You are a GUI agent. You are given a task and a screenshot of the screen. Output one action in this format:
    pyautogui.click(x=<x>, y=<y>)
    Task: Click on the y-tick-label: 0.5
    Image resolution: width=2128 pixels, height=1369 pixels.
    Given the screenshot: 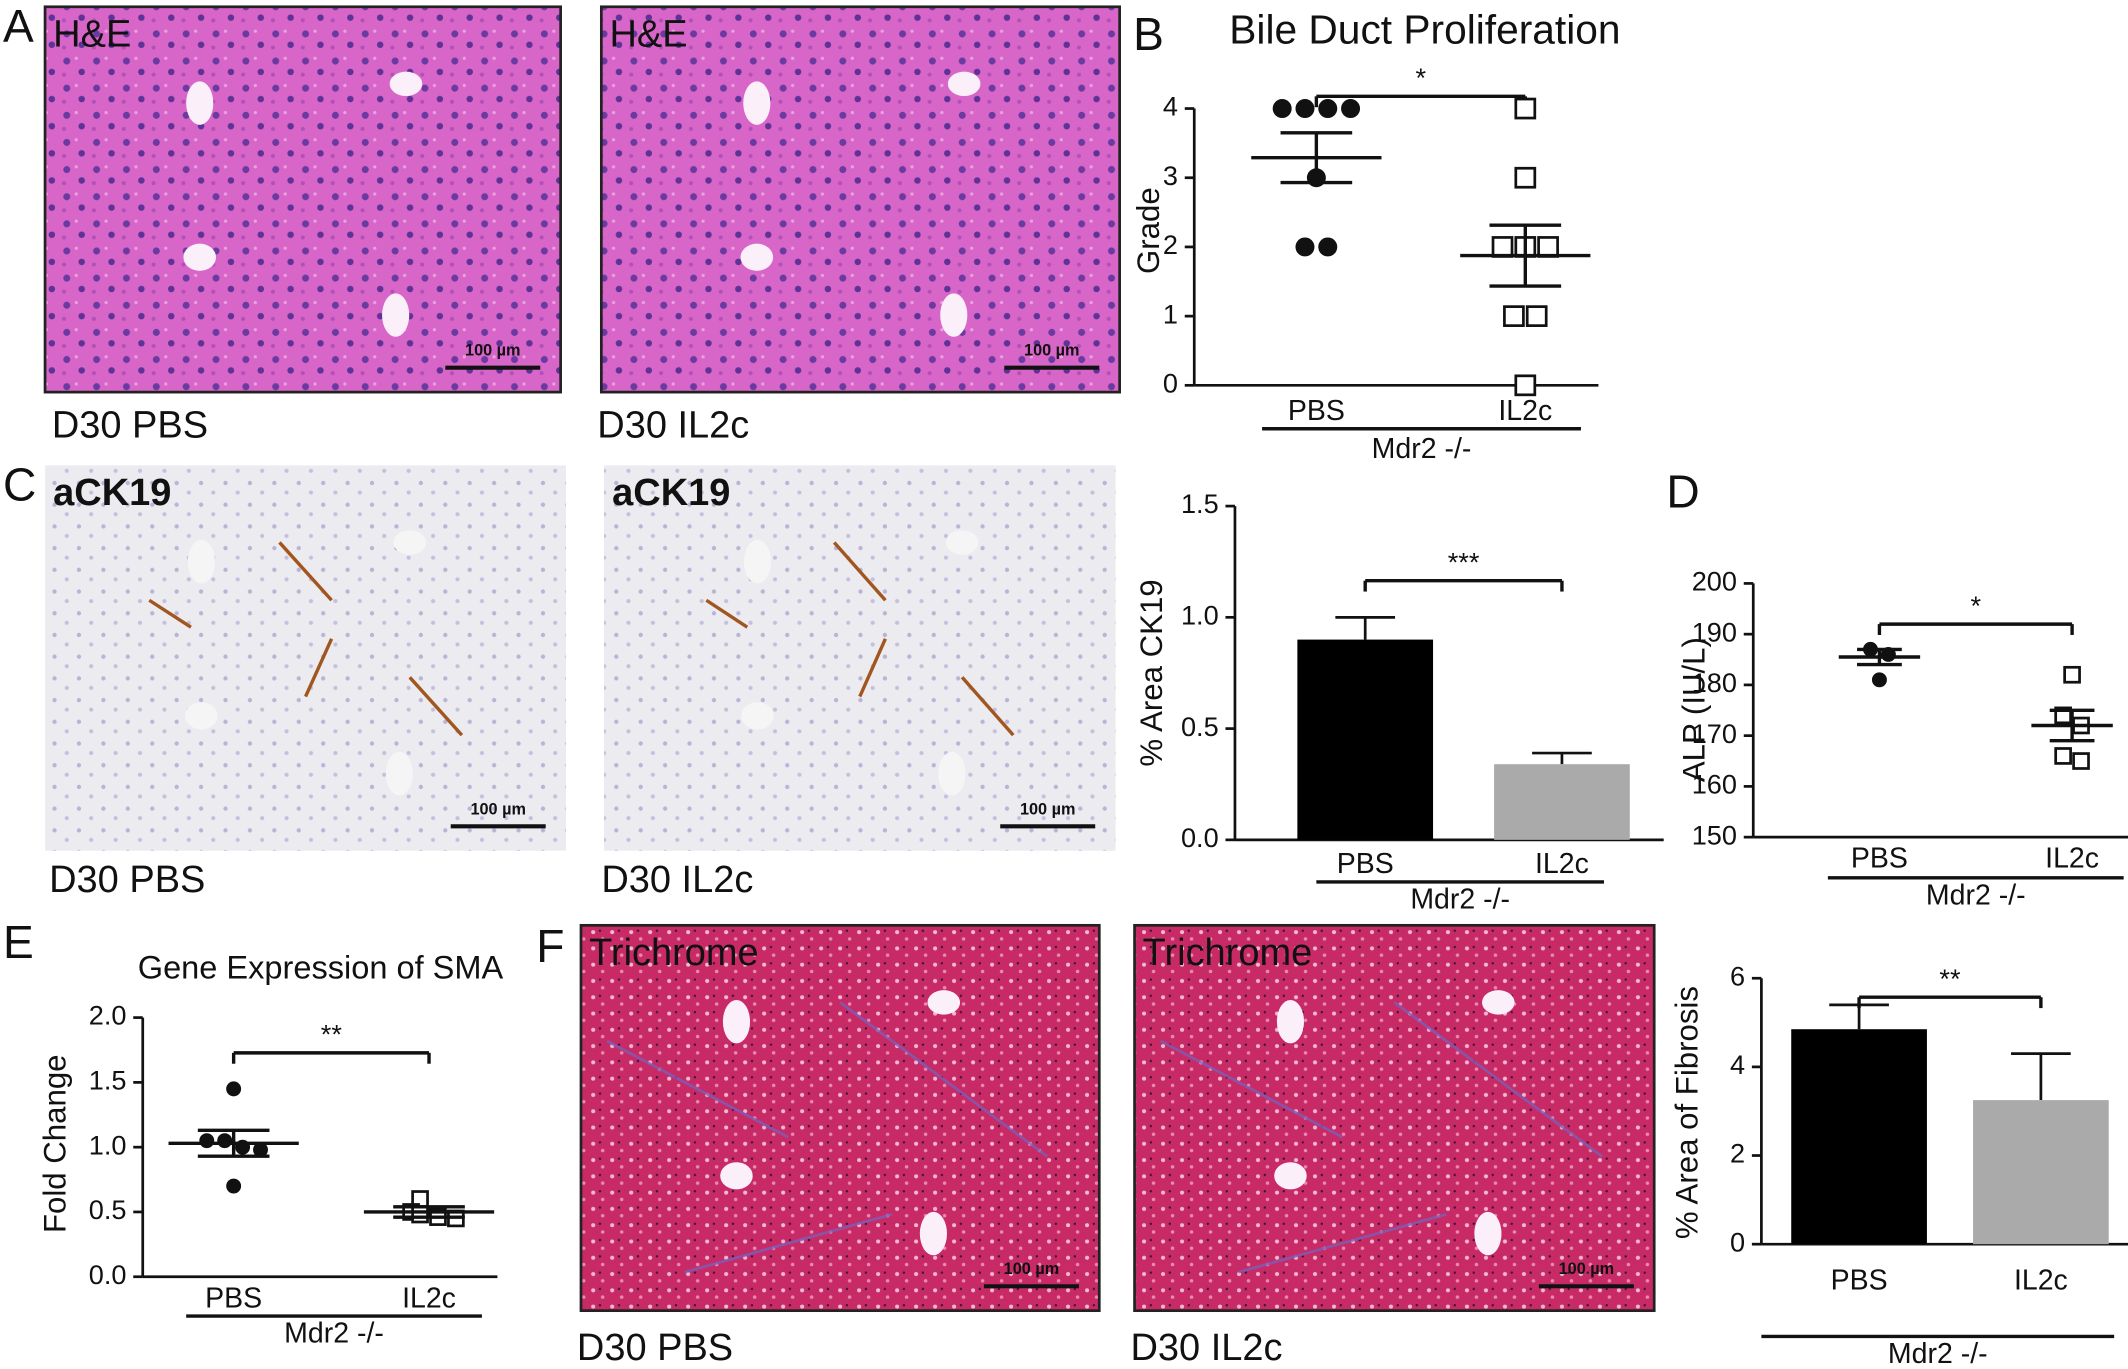 What is the action you would take?
    pyautogui.click(x=108, y=1209)
    